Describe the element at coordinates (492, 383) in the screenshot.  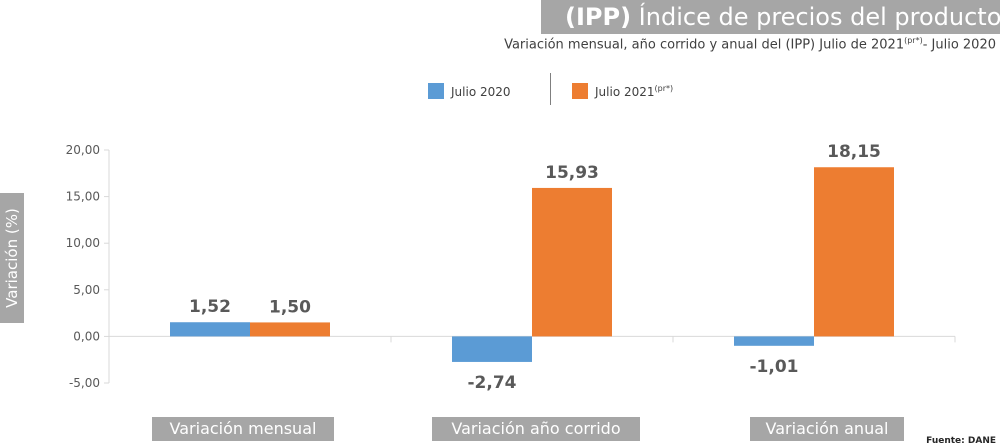
I see `data-label: -2,74` at that location.